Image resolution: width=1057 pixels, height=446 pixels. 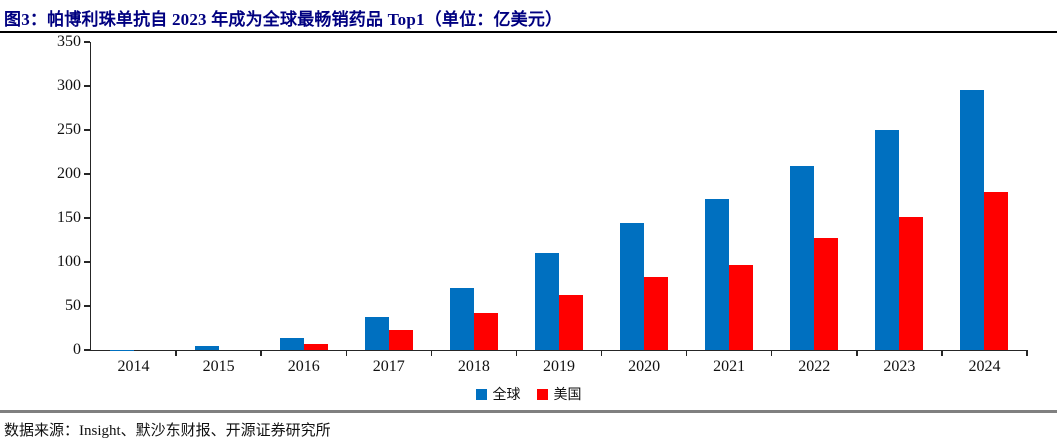 What do you see at coordinates (400, 339) in the screenshot?
I see `bar-us-2017` at bounding box center [400, 339].